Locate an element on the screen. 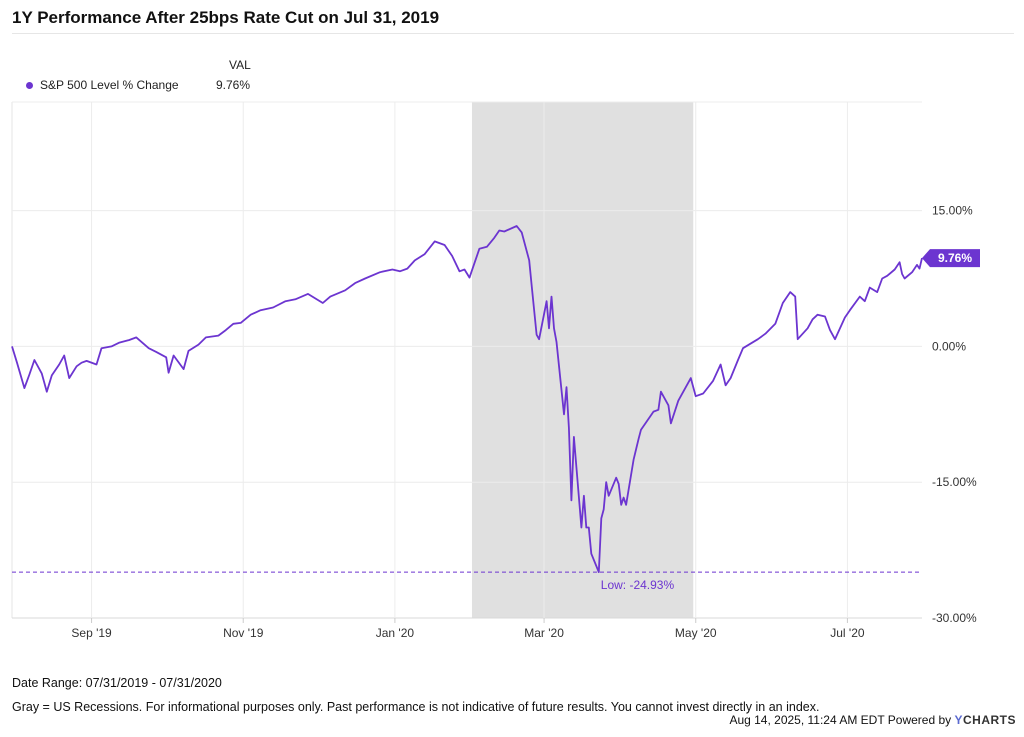 This screenshot has height=737, width=1024. last-value-badge is located at coordinates (951, 258).